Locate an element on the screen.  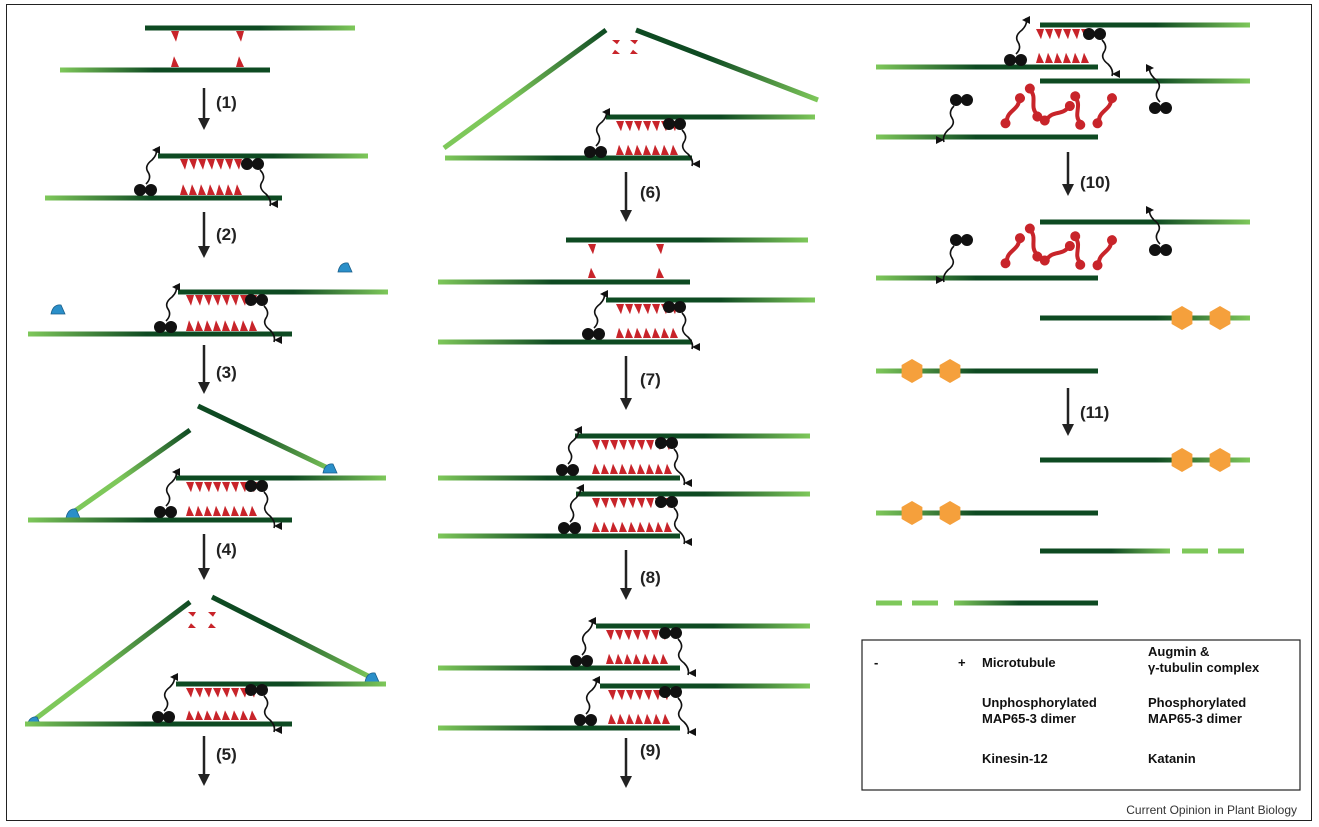
legend-minus: - is located at coordinates (876, 662).